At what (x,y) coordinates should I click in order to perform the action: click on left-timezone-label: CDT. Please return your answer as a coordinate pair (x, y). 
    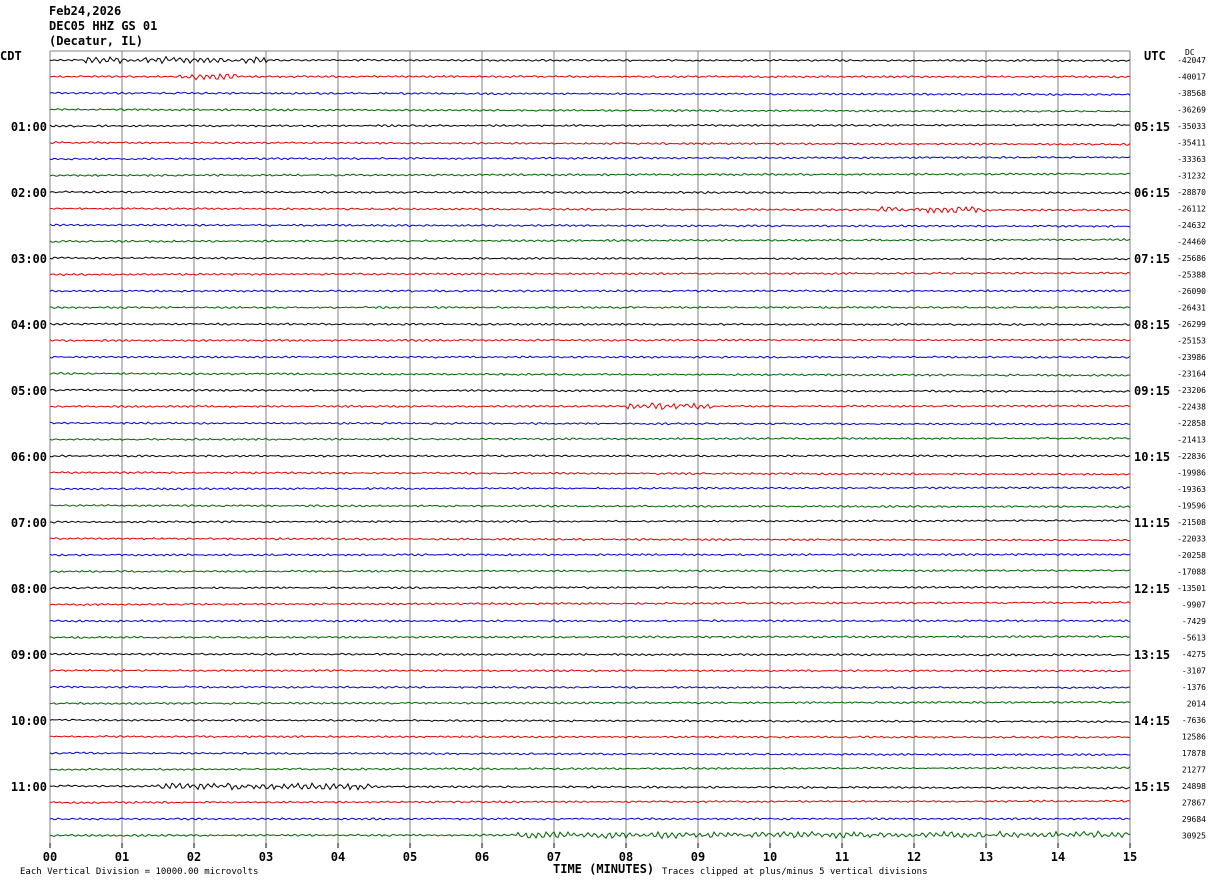
    Looking at the image, I should click on (11, 56).